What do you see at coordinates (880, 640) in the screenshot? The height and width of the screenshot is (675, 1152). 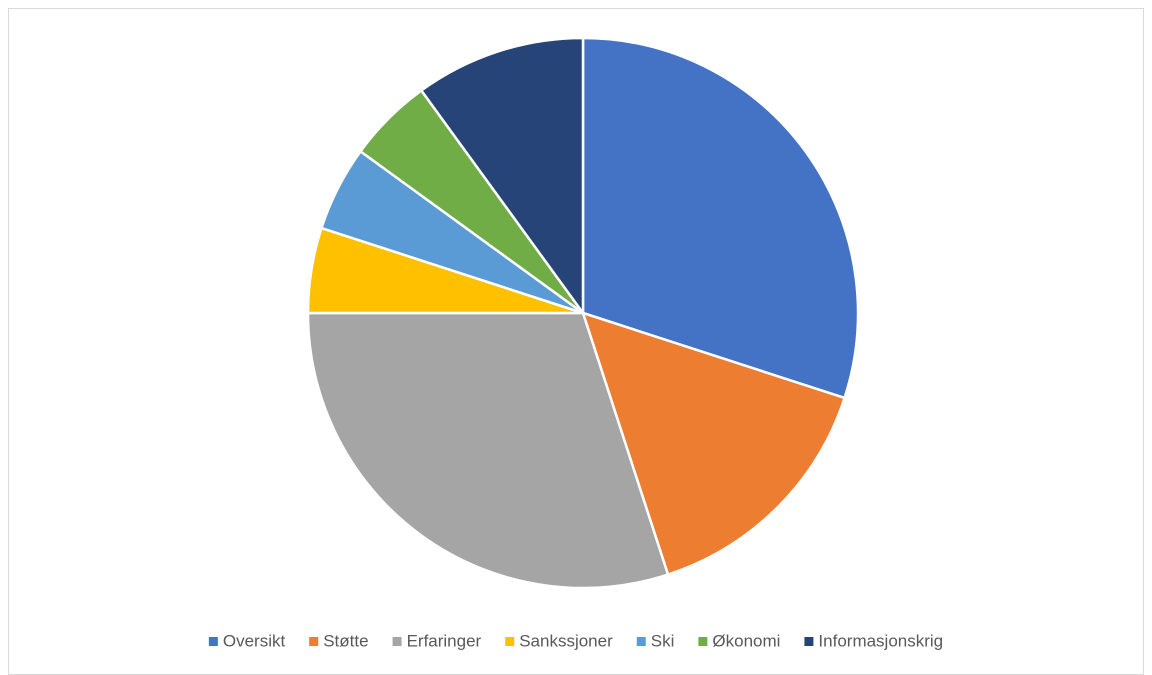 I see `legend-label: Informasjonskrig` at bounding box center [880, 640].